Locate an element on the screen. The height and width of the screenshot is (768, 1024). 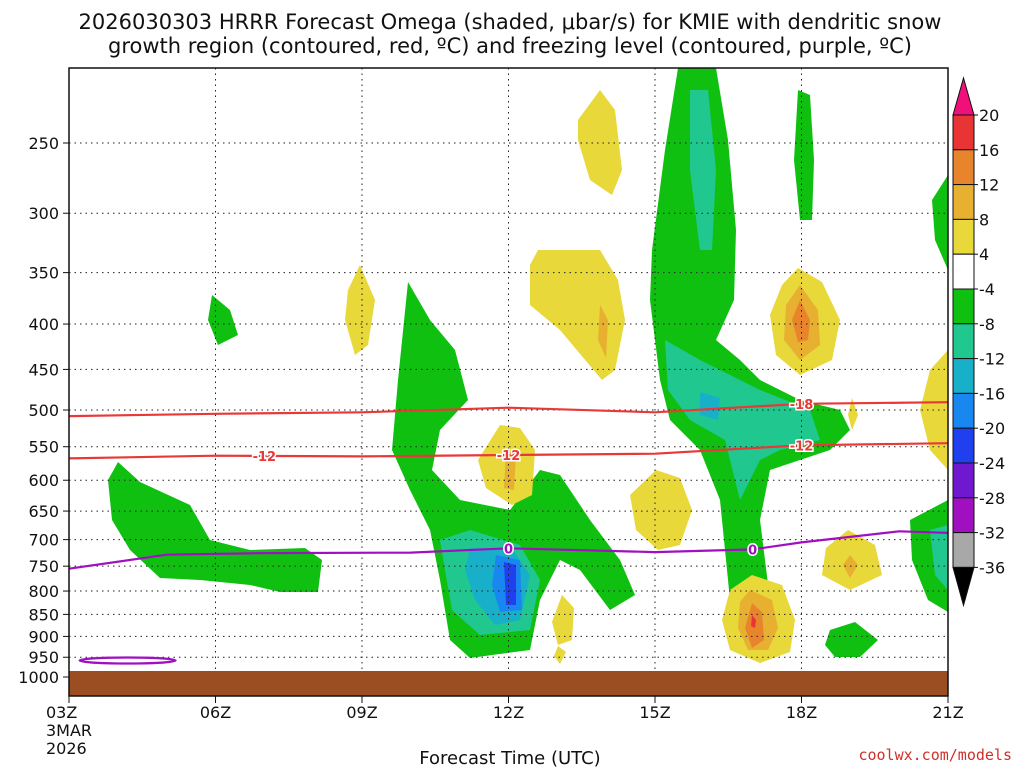
dgz-upper-contour is located at coordinates (508, 409).